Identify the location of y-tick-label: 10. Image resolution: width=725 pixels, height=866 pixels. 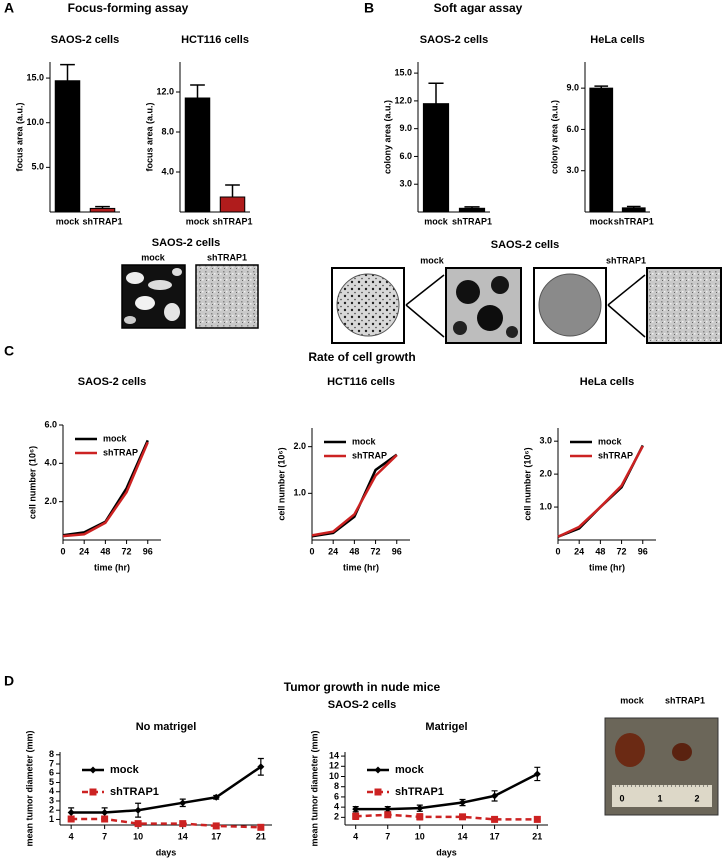
(334, 776).